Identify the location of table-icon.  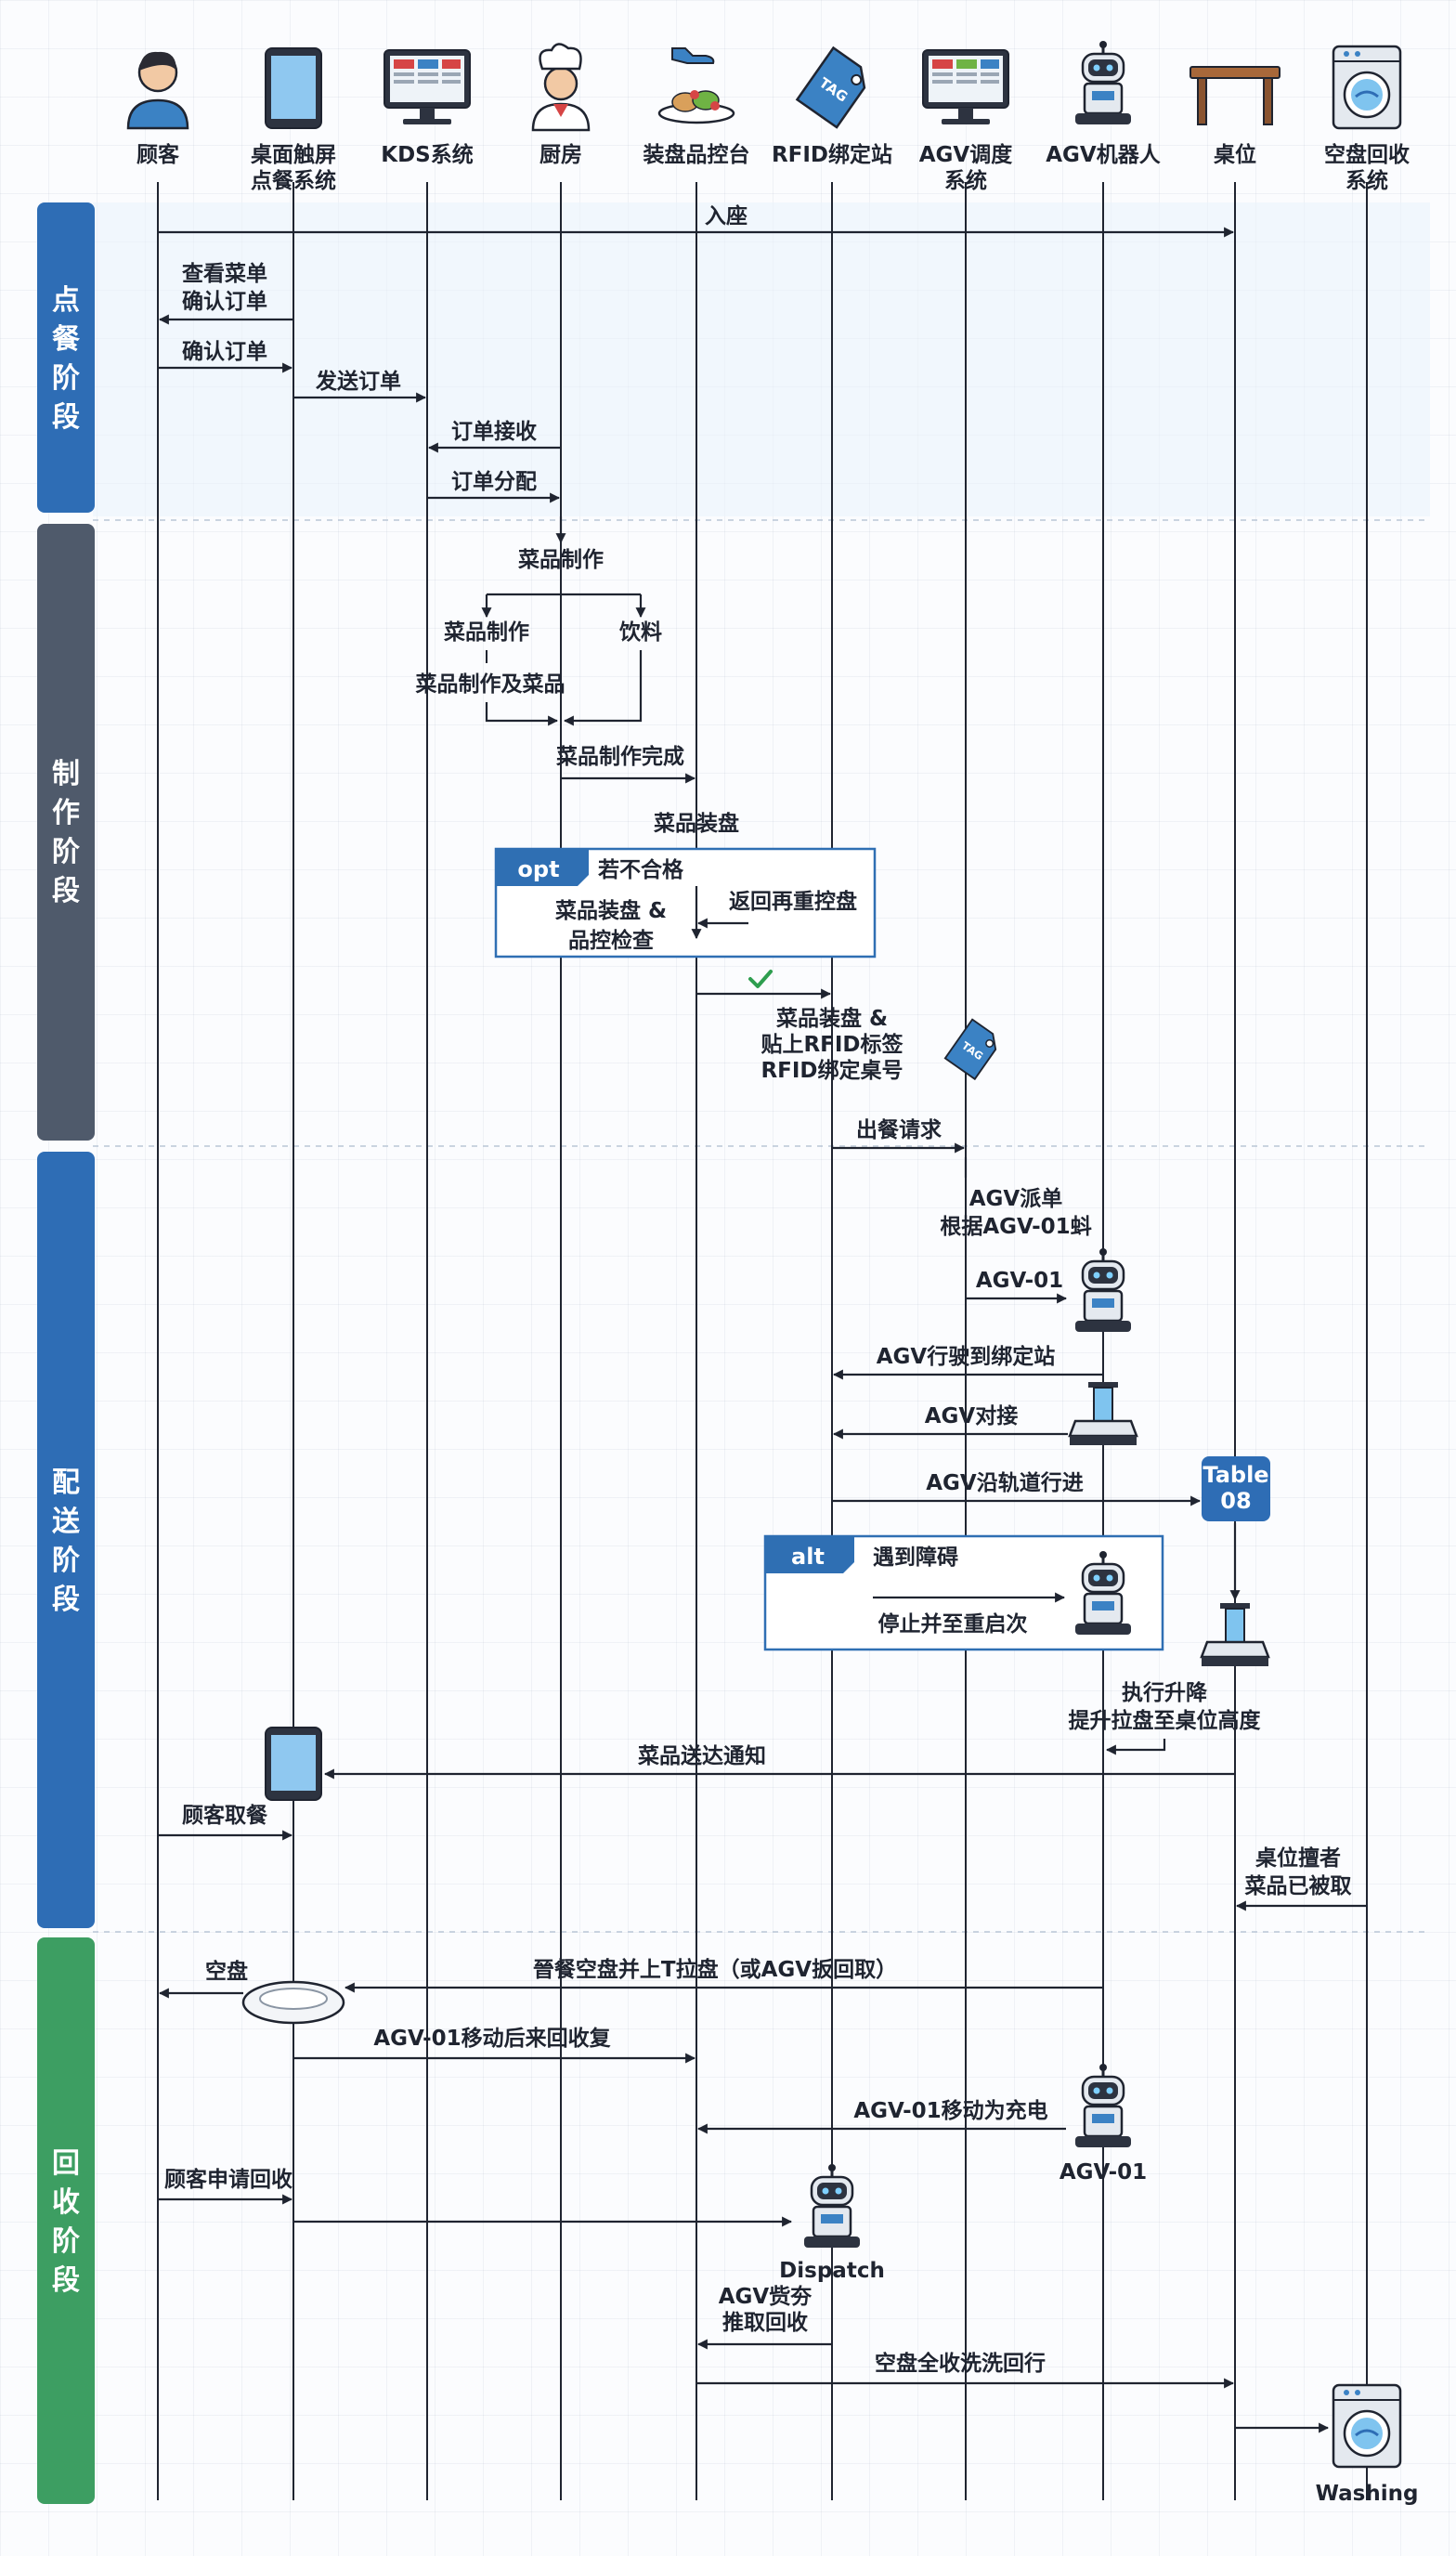
(1235, 95).